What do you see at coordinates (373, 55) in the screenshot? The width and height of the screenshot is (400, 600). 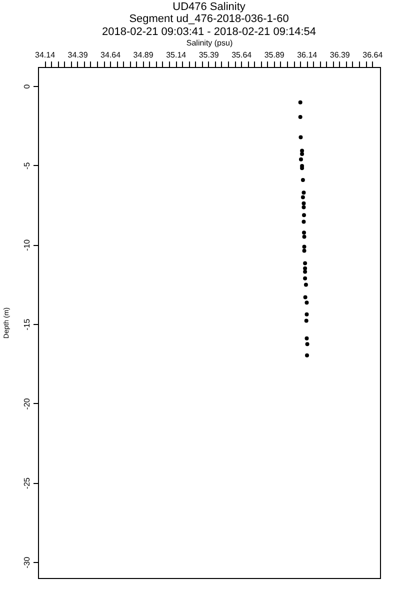 I see `x-tick-label: 36.64` at bounding box center [373, 55].